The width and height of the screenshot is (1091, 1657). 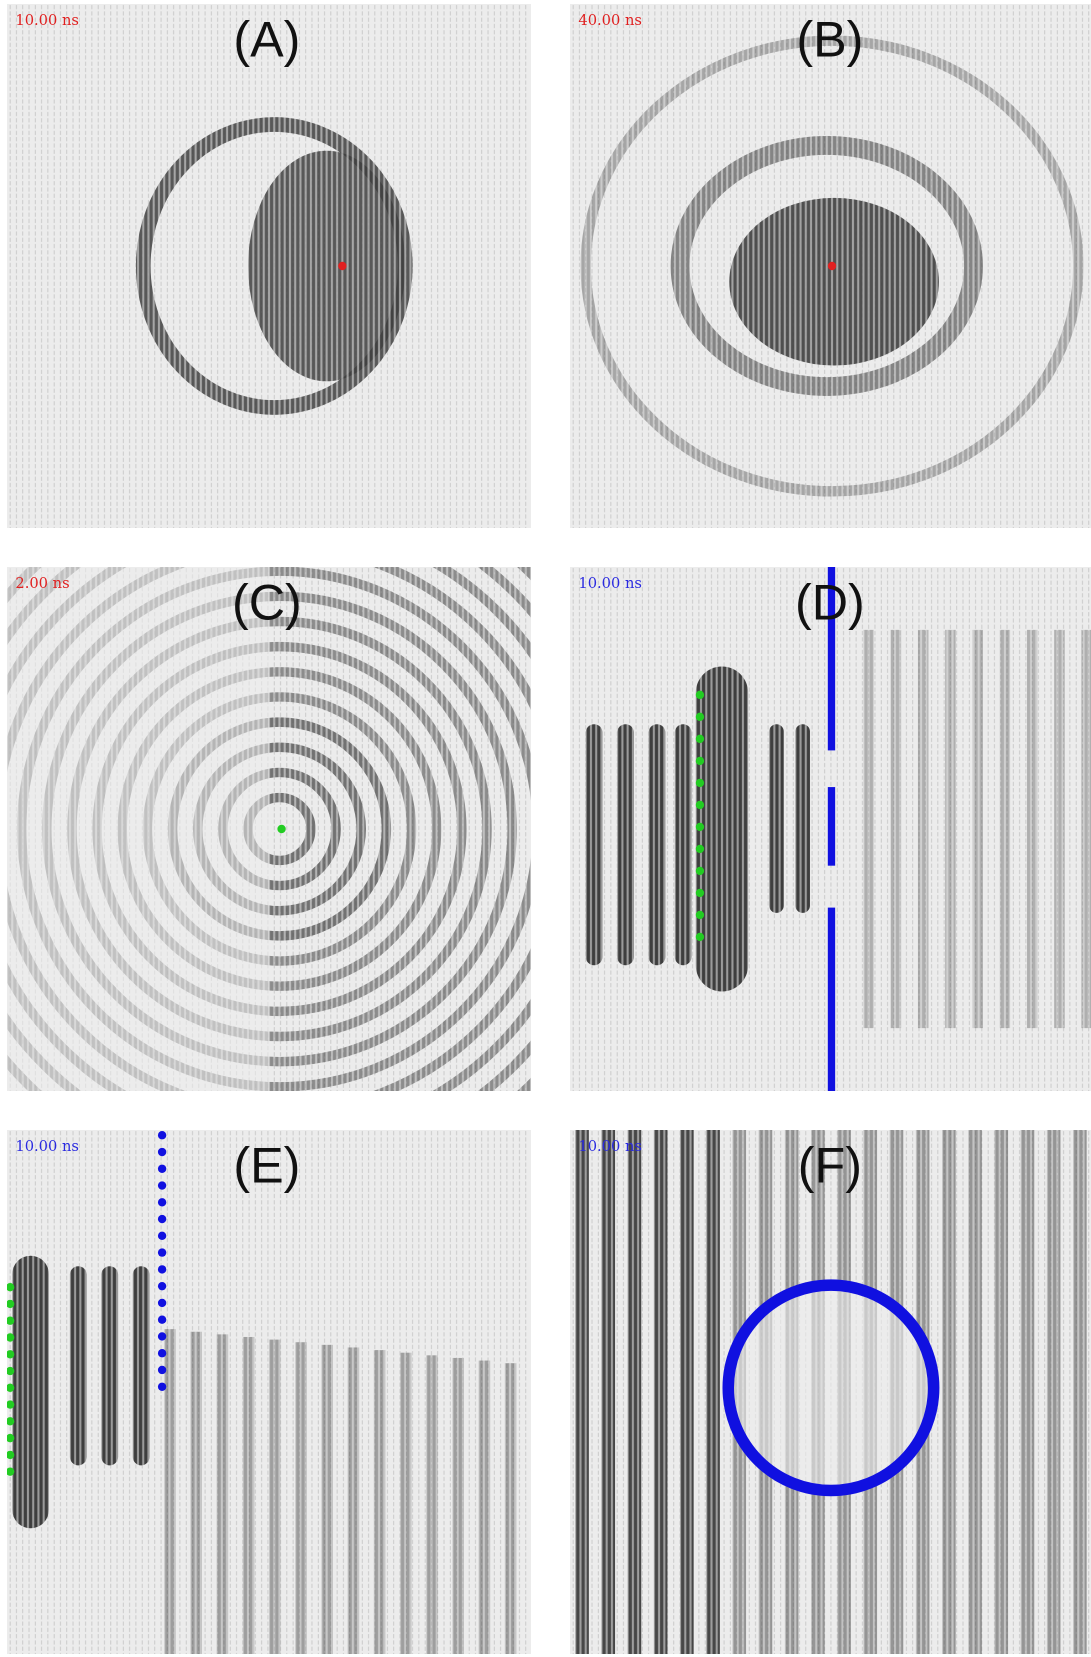 I want to click on panel-label: (C), so click(x=267, y=601).